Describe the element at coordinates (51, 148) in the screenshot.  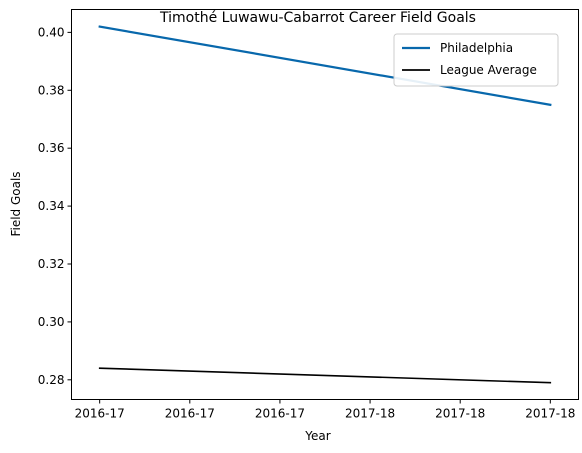
I see `y-tick-label: 0.36` at that location.